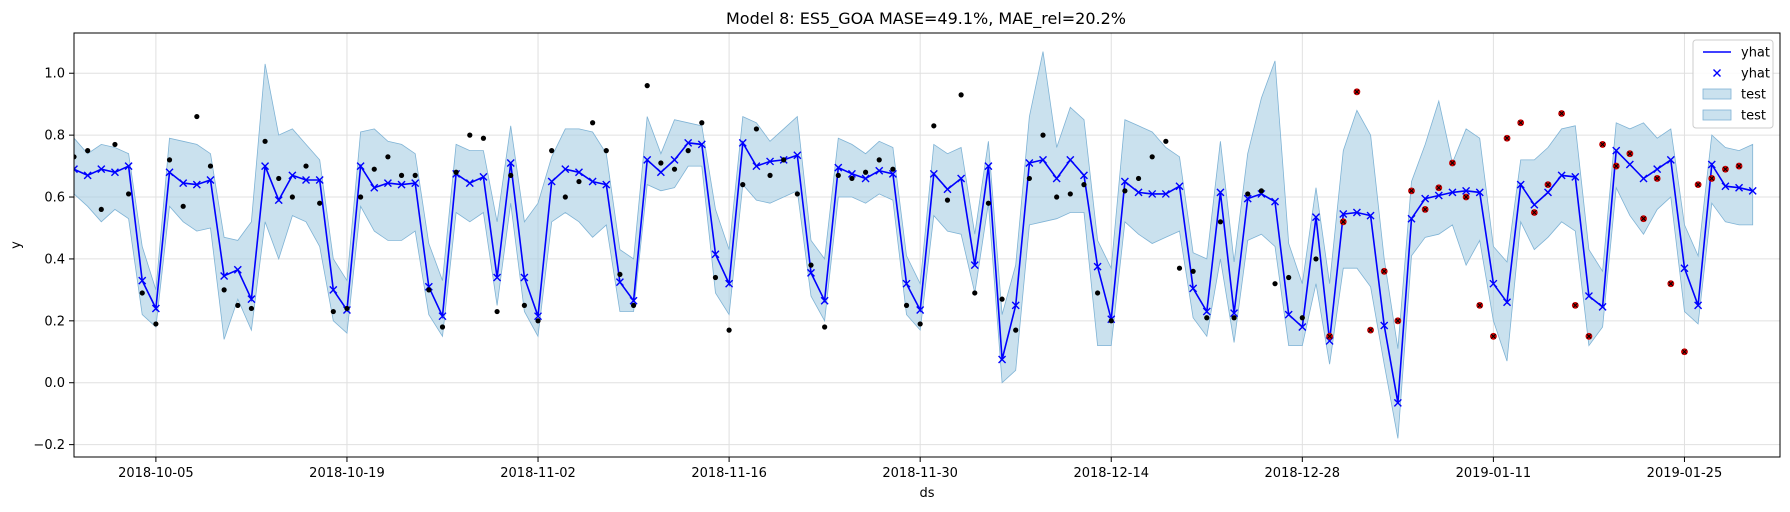 Image resolution: width=1790 pixels, height=512 pixels. I want to click on x-tick-label: 2018-12-14, so click(1111, 473).